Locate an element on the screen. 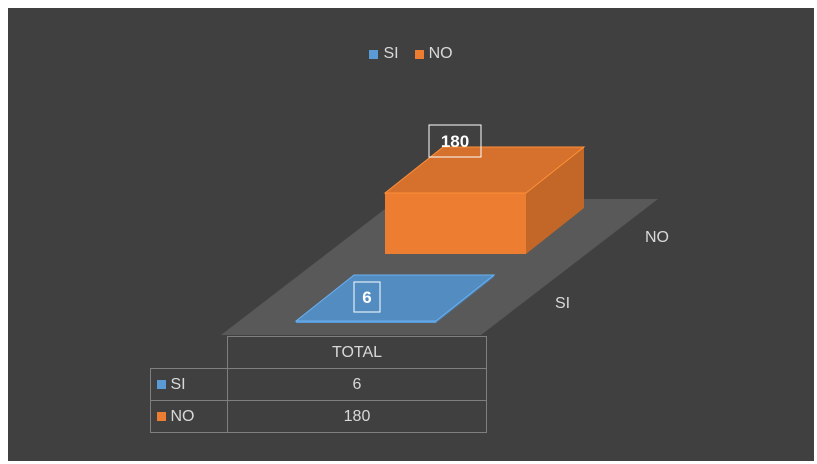  data-table-row-label-text: NO is located at coordinates (182, 416).